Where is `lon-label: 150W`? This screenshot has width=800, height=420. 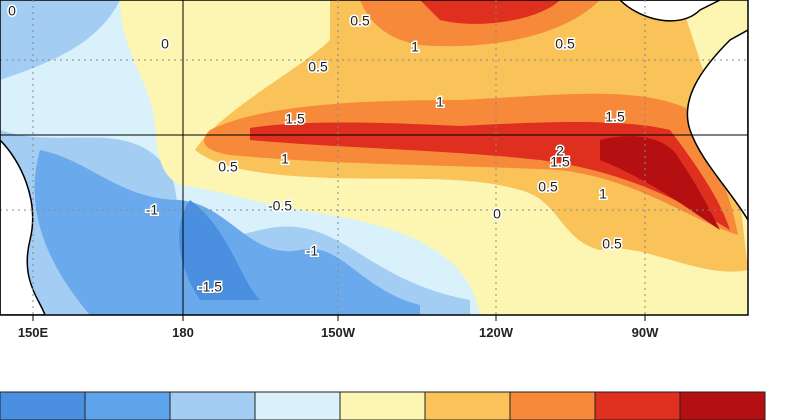
lon-label: 150W is located at coordinates (338, 332).